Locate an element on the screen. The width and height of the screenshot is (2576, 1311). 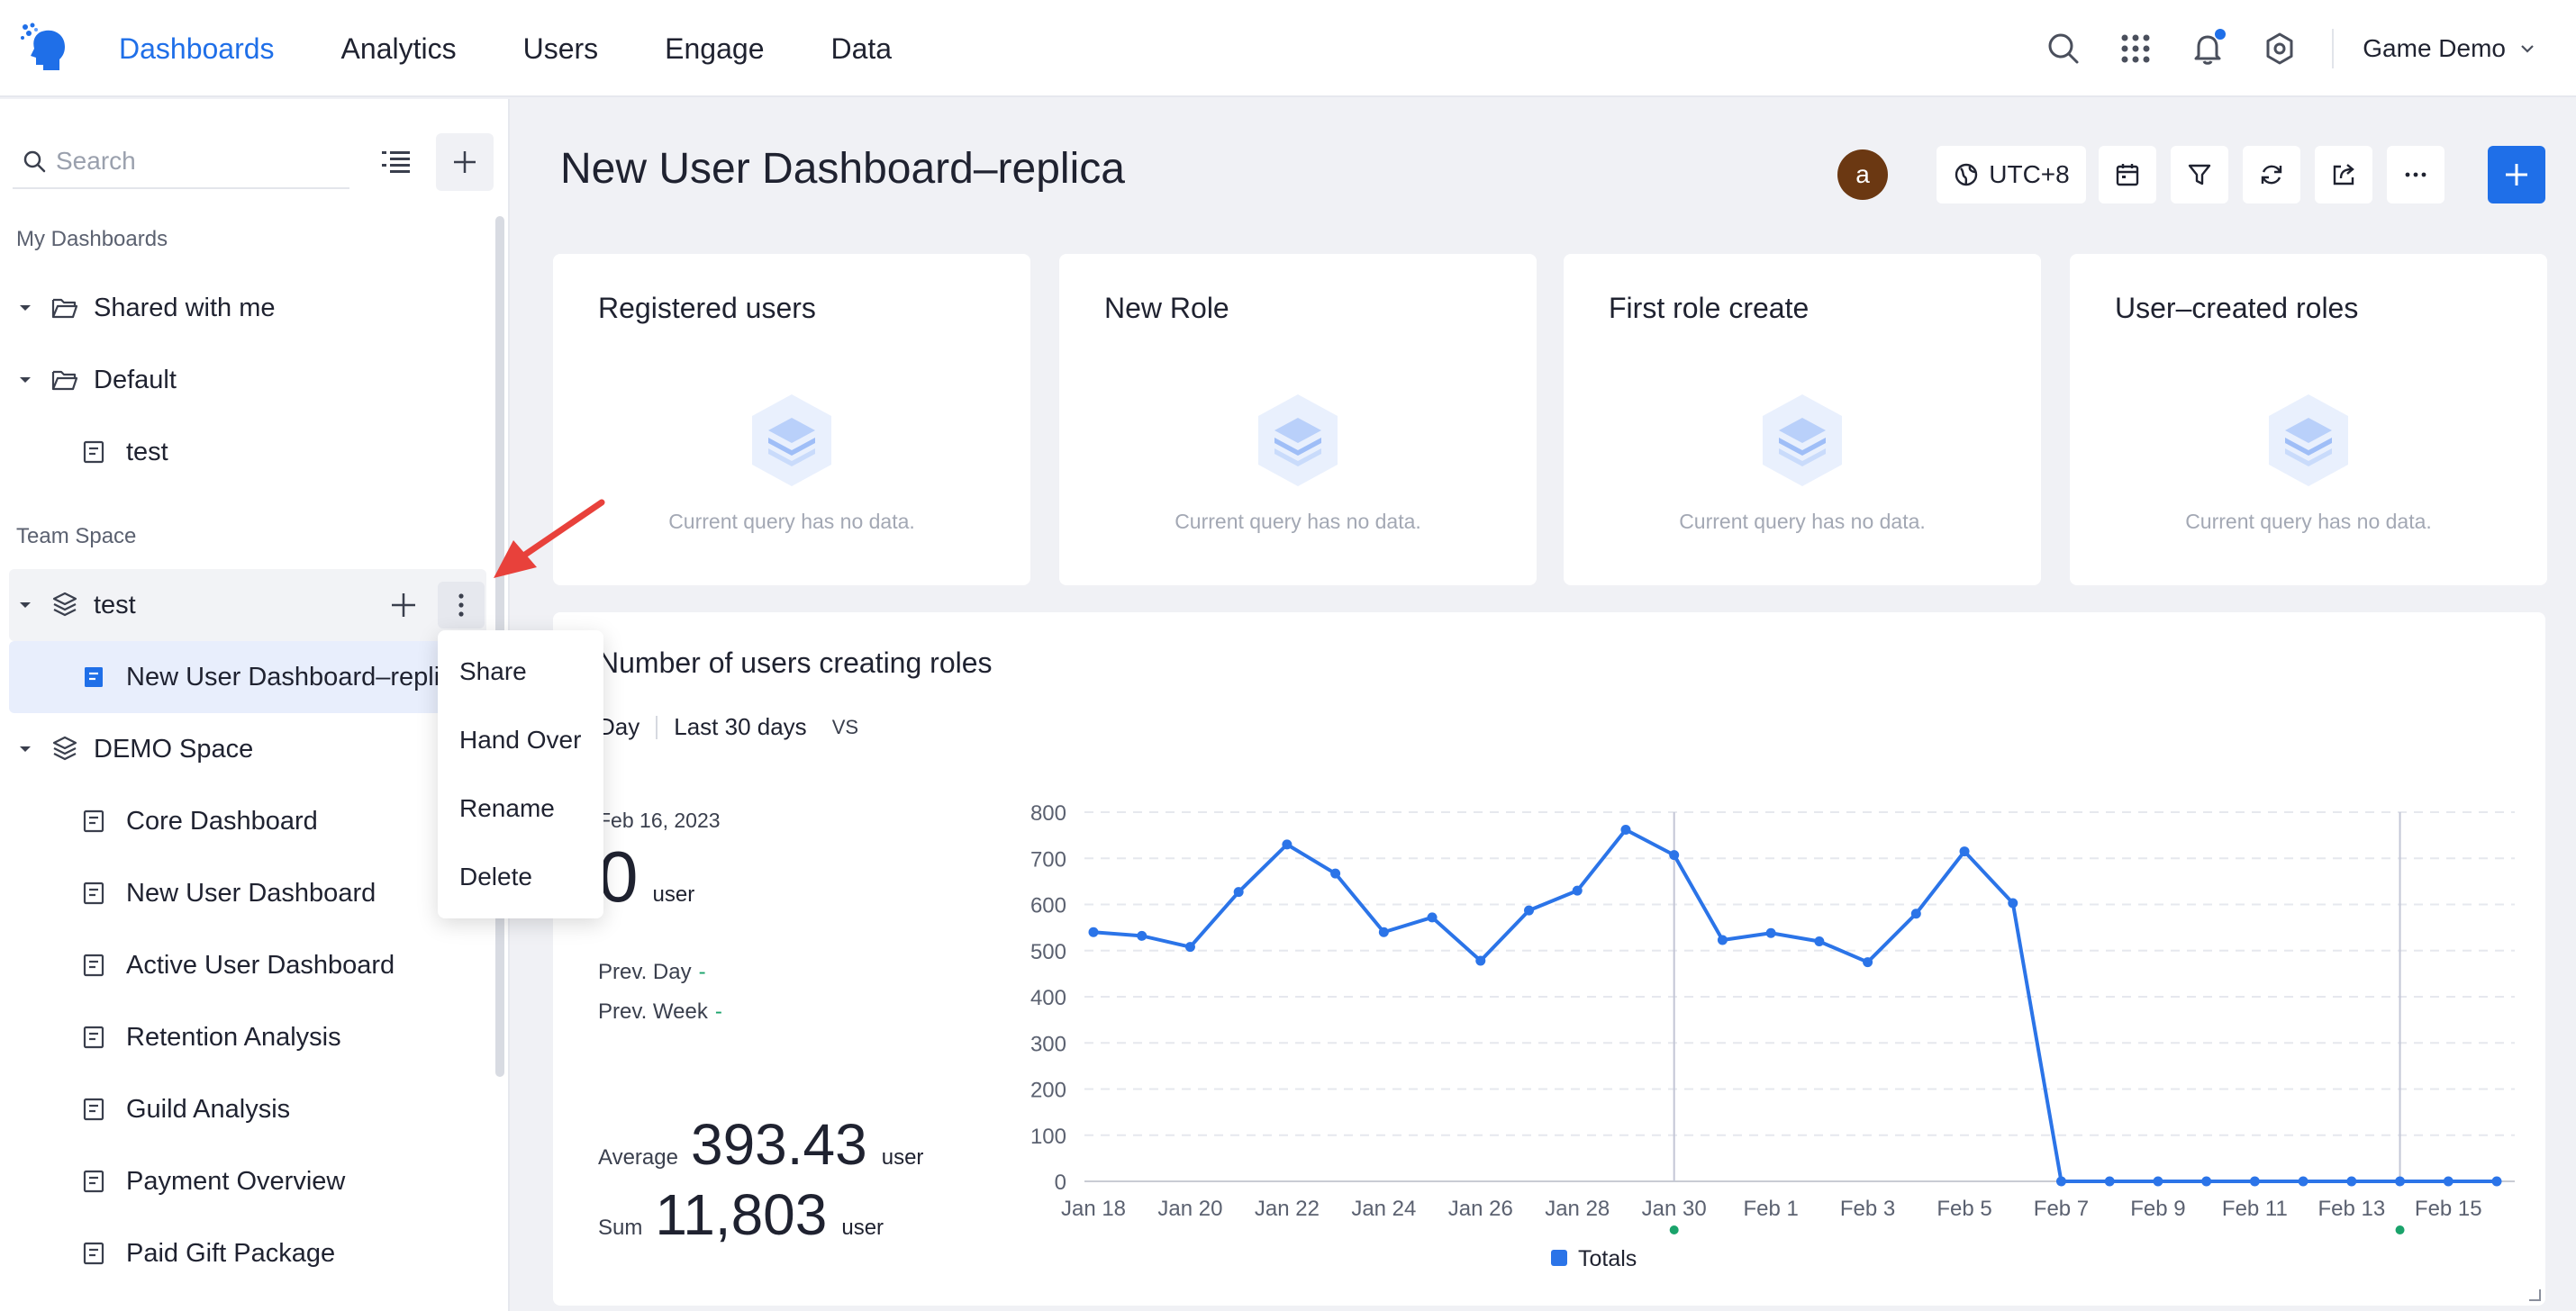
compare-toggle: VS is located at coordinates (845, 726).